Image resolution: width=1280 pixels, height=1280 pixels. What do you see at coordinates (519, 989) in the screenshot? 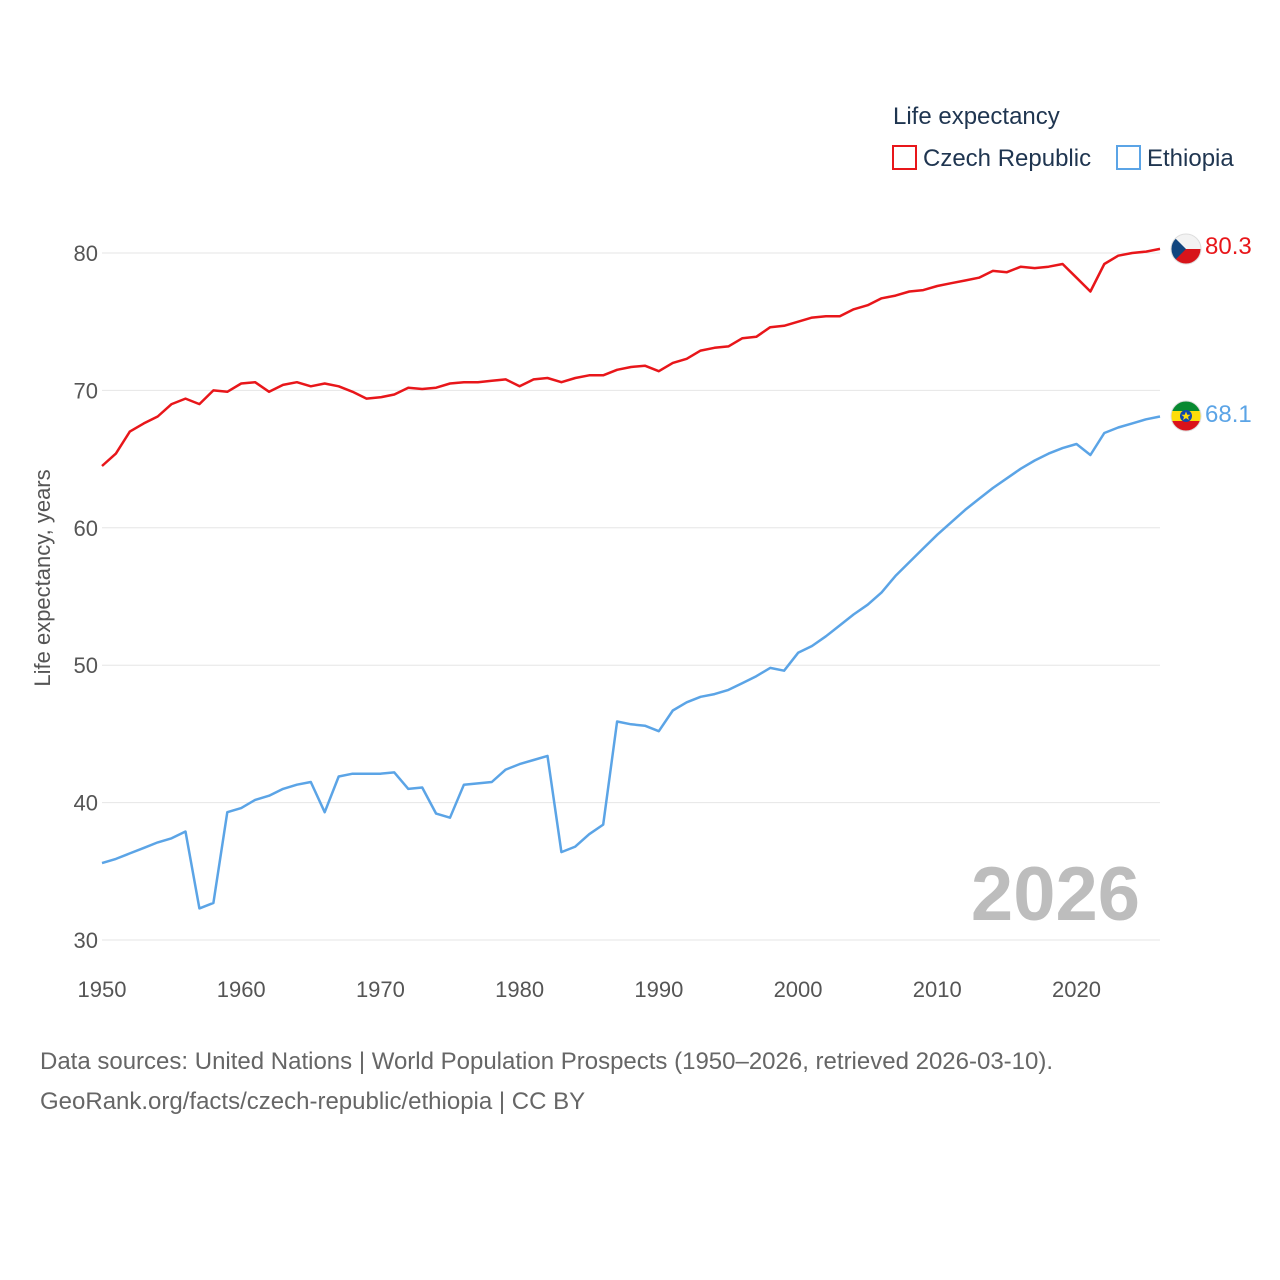
I see `x-tick-label-1980: 1980` at bounding box center [519, 989].